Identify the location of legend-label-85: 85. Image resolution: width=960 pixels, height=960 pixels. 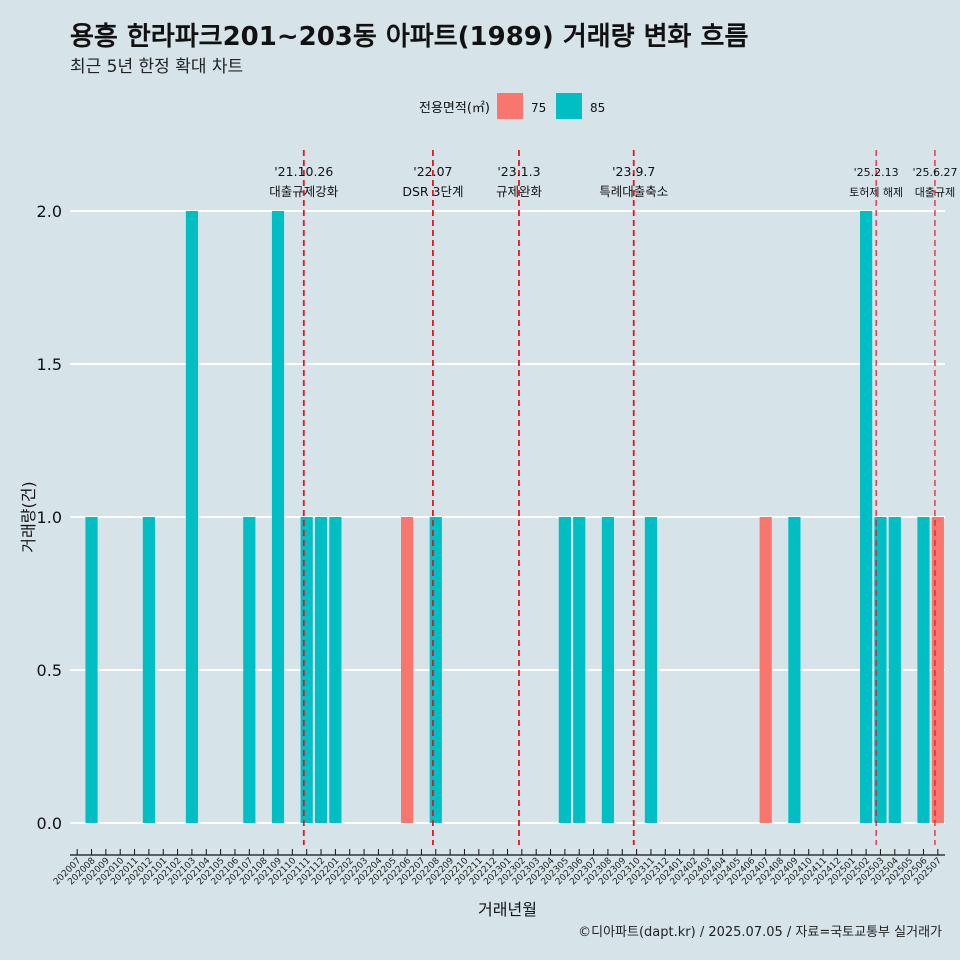
(597, 108).